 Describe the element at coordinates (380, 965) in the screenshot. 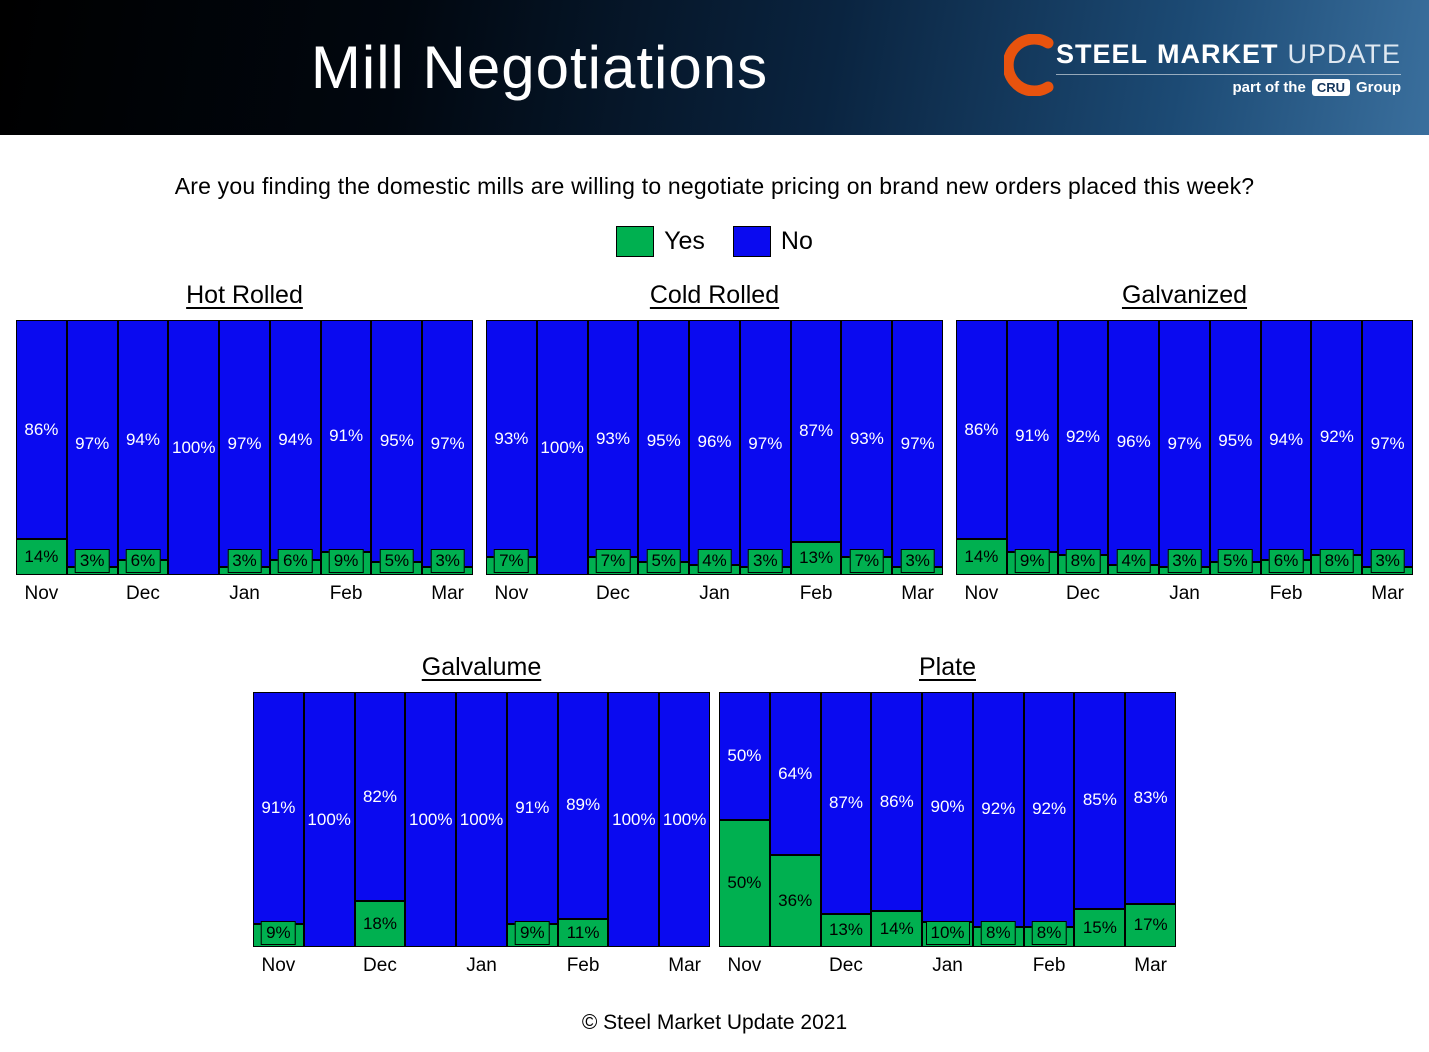

I see `x-axis-label: Dec` at that location.